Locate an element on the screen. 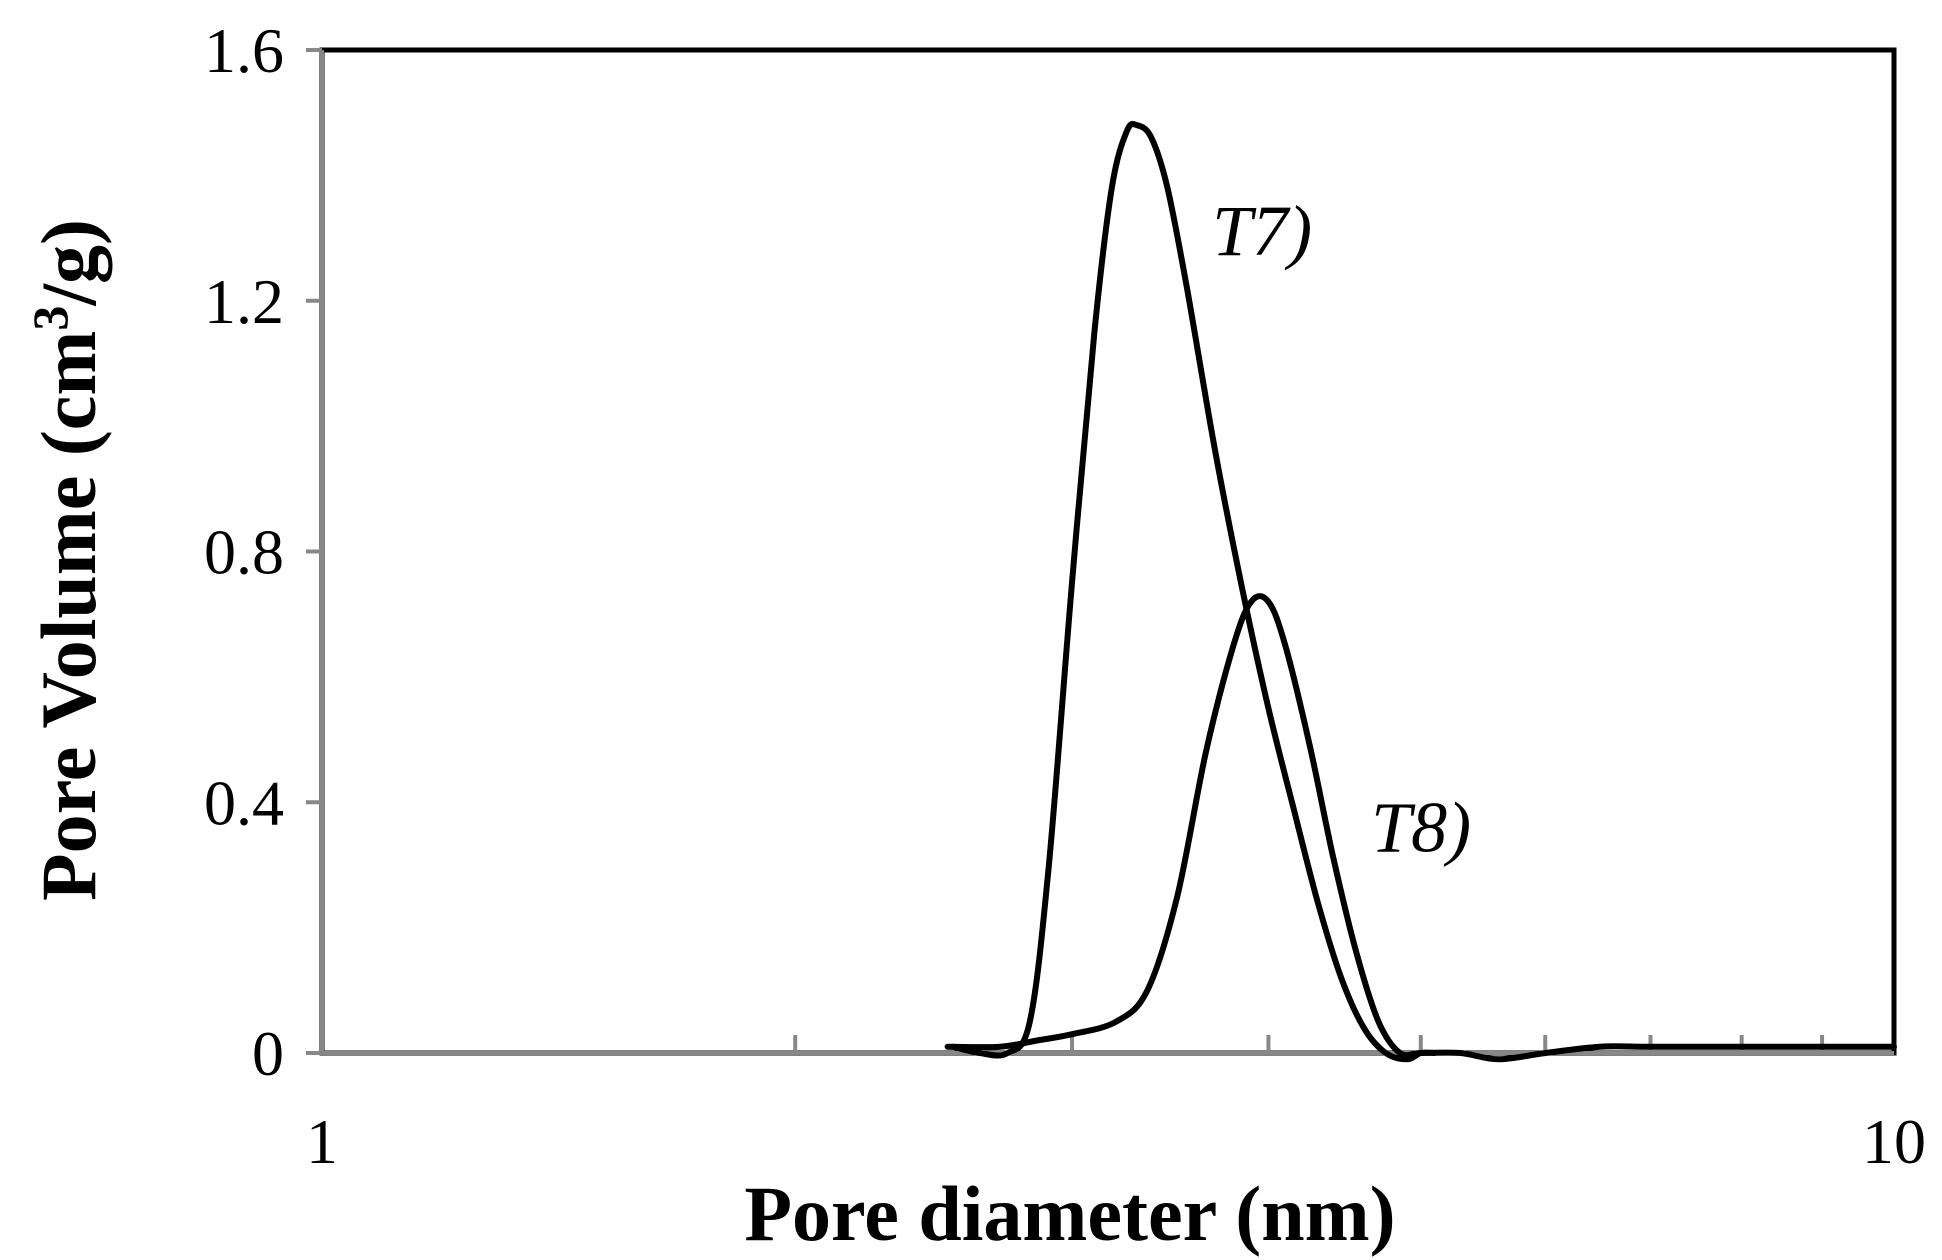  y-tick-label: 0.8 is located at coordinates (244, 552).